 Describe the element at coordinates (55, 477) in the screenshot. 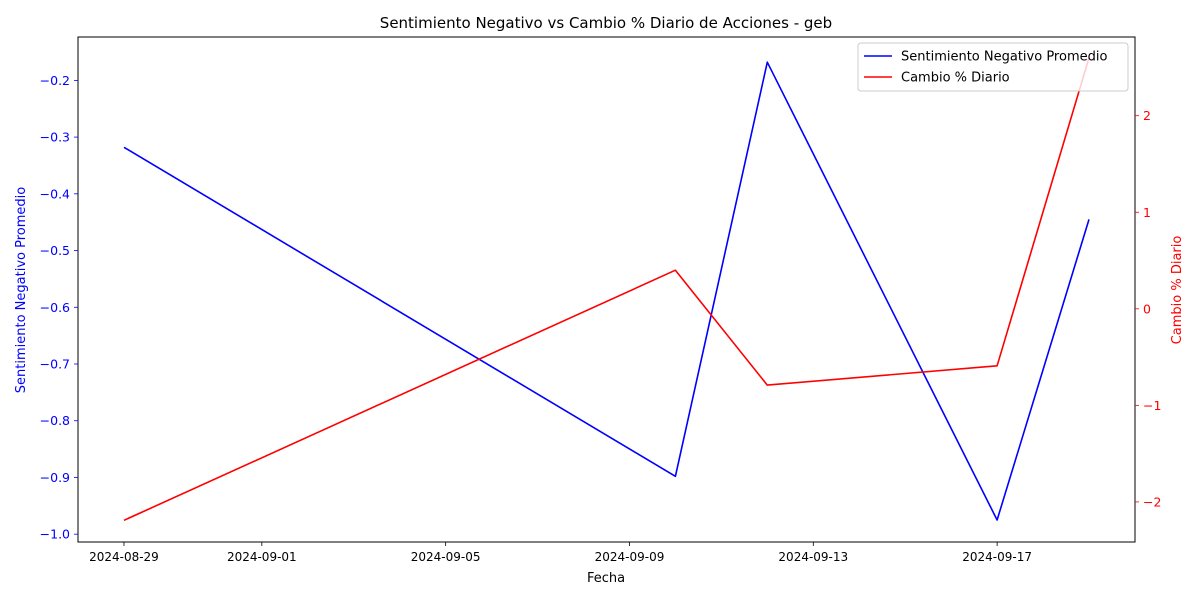

I see `y-left-tick-label: −0.9` at that location.